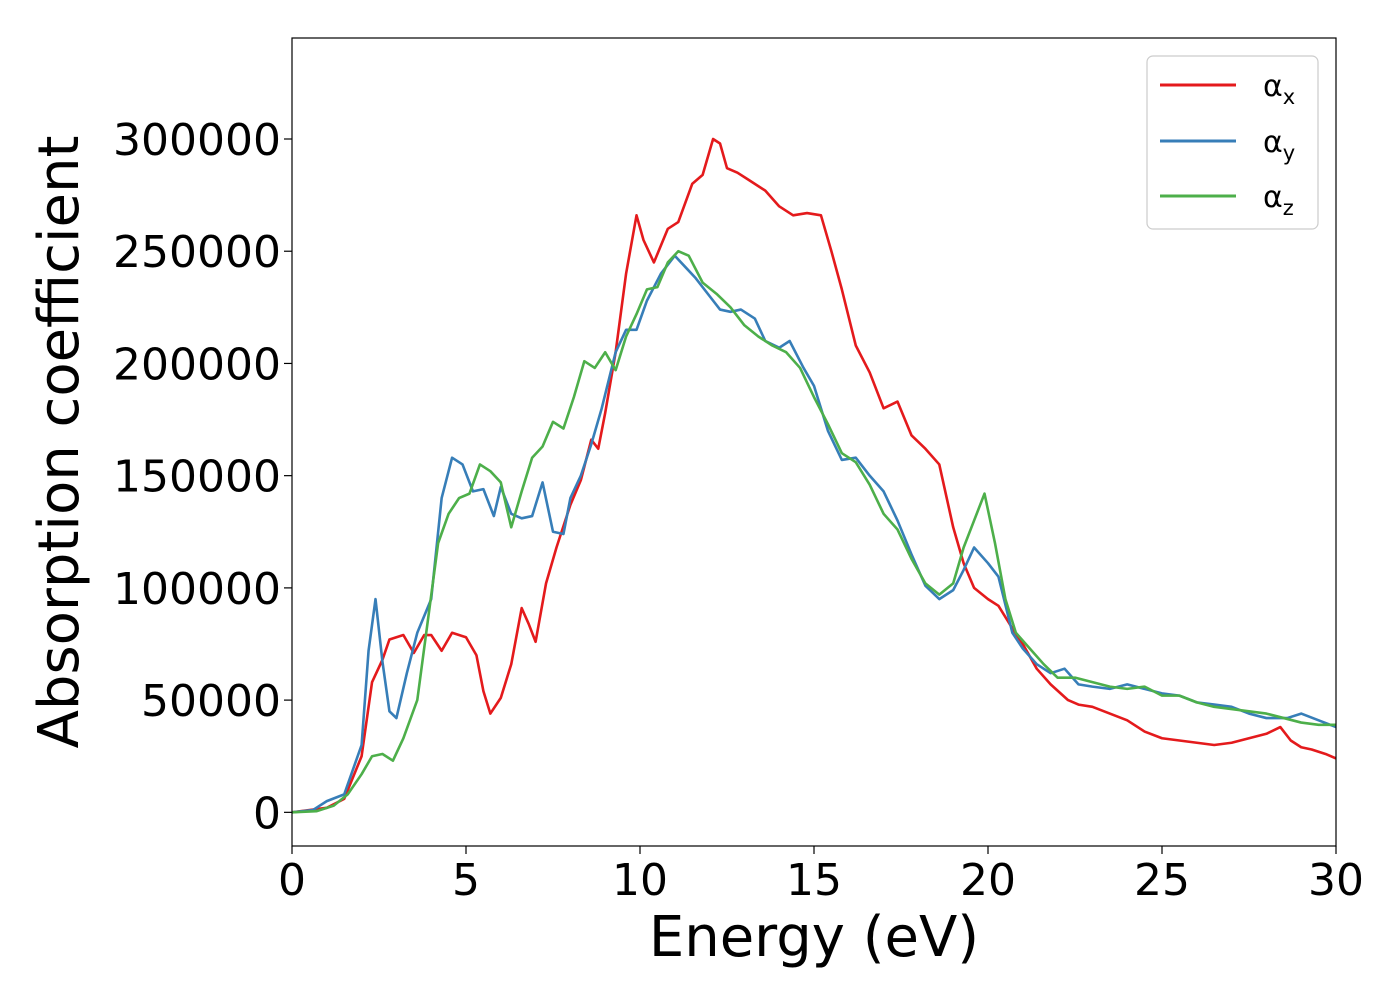 Image resolution: width=1400 pixels, height=1005 pixels. I want to click on legend-label-alpha-y: αy, so click(1279, 145).